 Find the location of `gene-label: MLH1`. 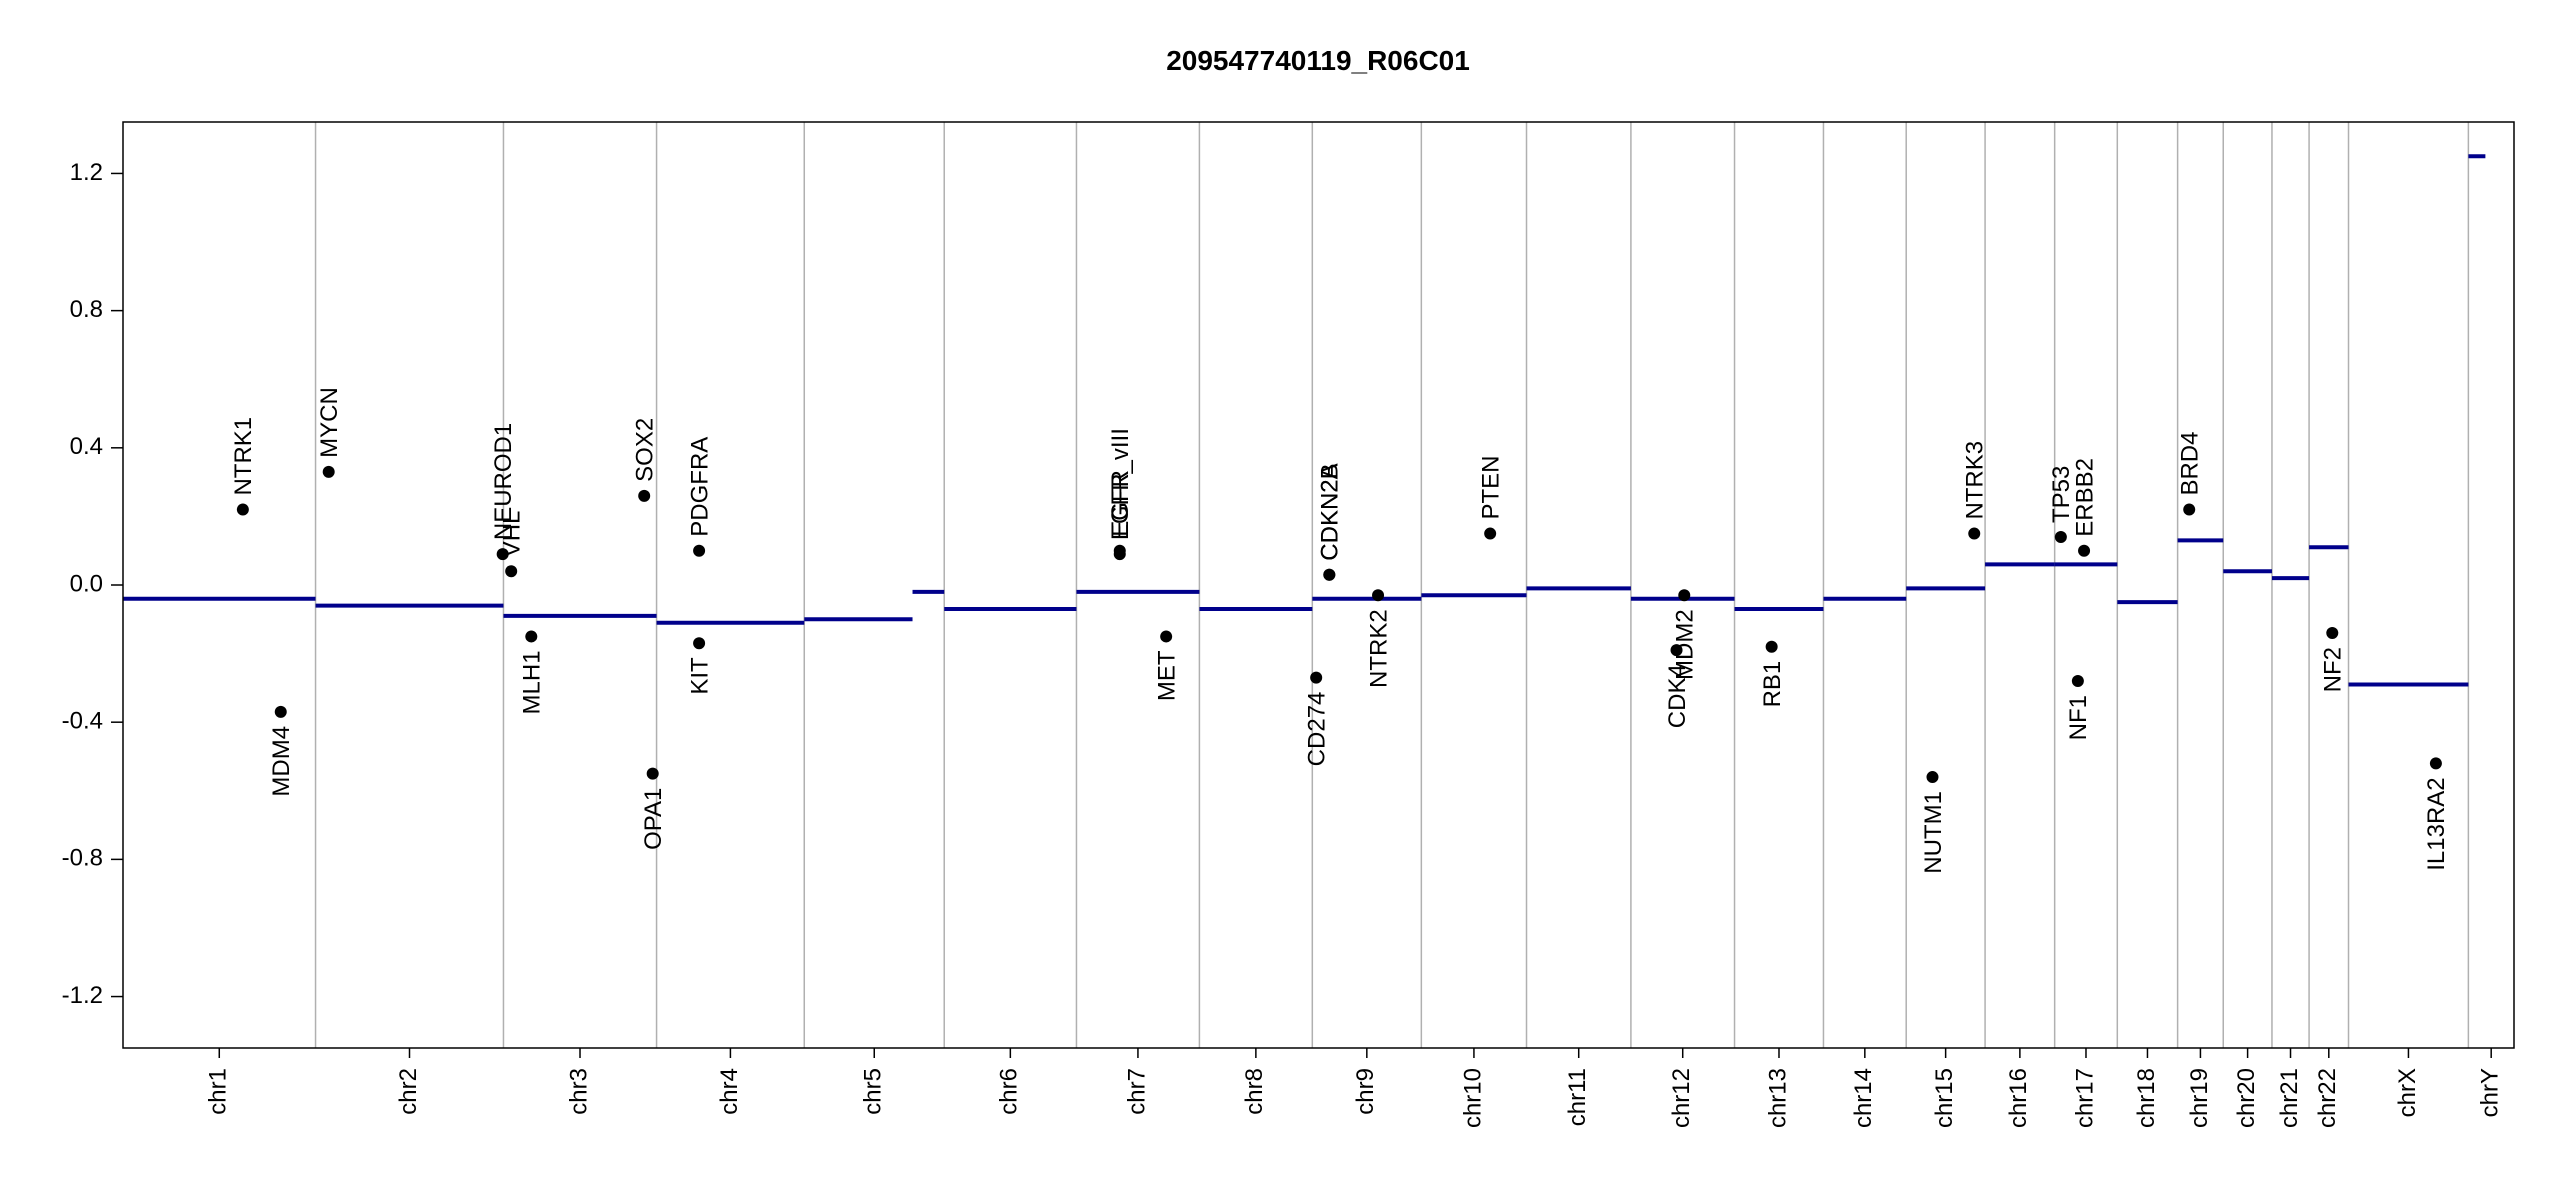

gene-label: MLH1 is located at coordinates (532, 682).